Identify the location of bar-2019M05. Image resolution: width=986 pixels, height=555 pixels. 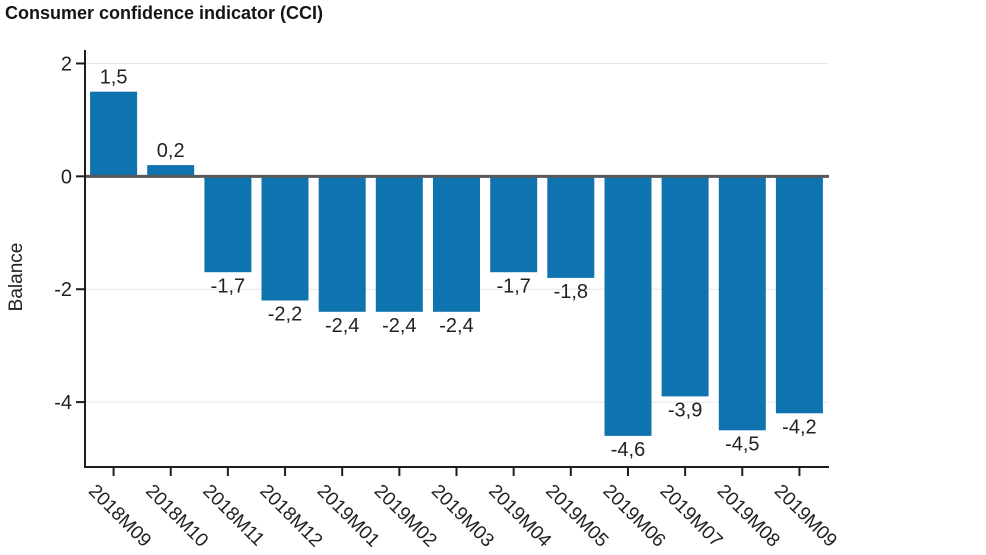
(571, 227).